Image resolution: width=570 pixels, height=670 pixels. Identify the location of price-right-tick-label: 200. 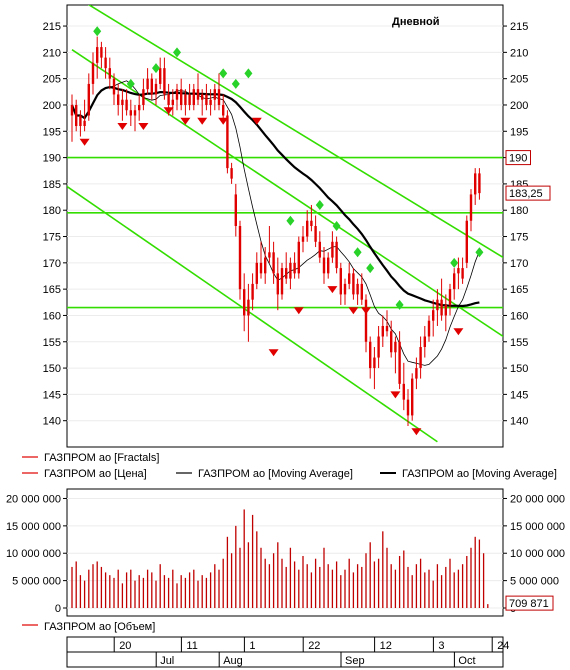
(519, 106).